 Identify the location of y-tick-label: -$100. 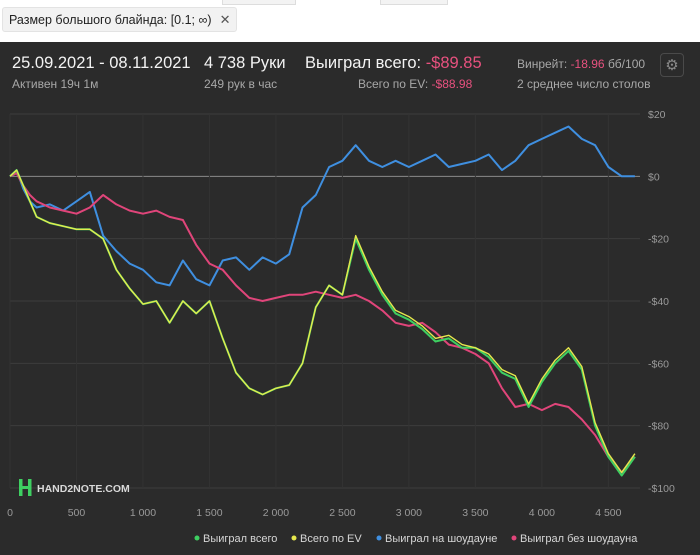
(661, 489).